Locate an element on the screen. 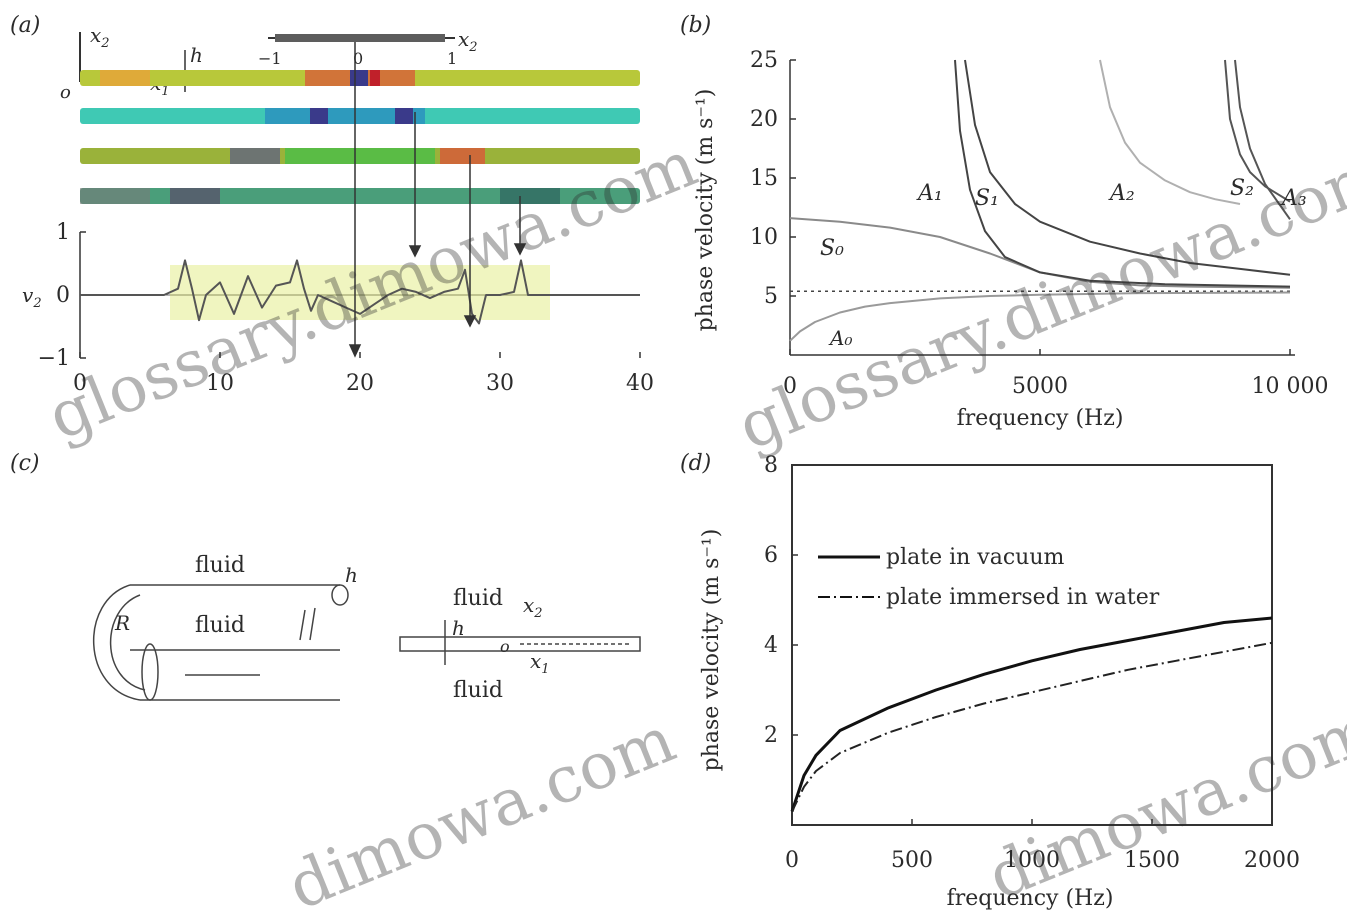  y-tick-label: 2 is located at coordinates (771, 735).